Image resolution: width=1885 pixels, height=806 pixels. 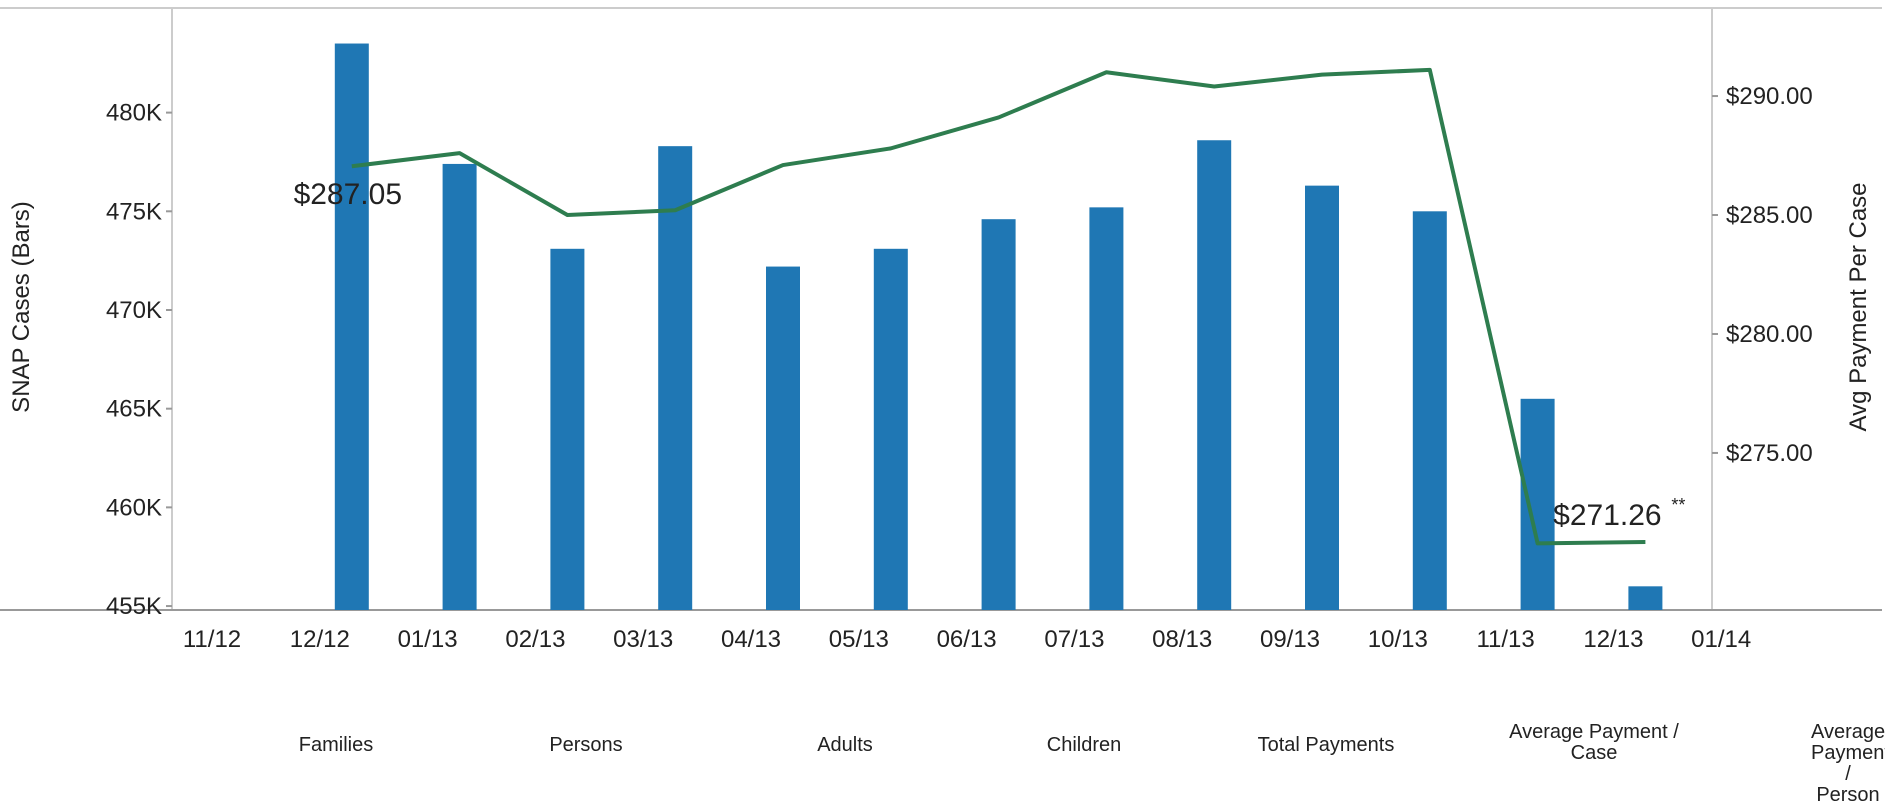 I want to click on x-tick-label: 01/13, so click(x=428, y=639).